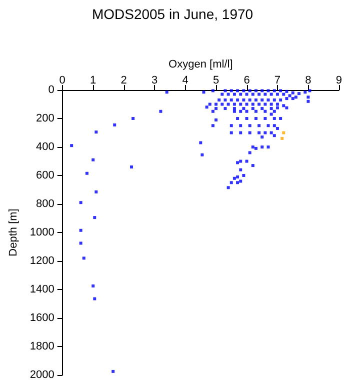  Describe the element at coordinates (42, 346) in the screenshot. I see `y-tick-label: 1800` at that location.